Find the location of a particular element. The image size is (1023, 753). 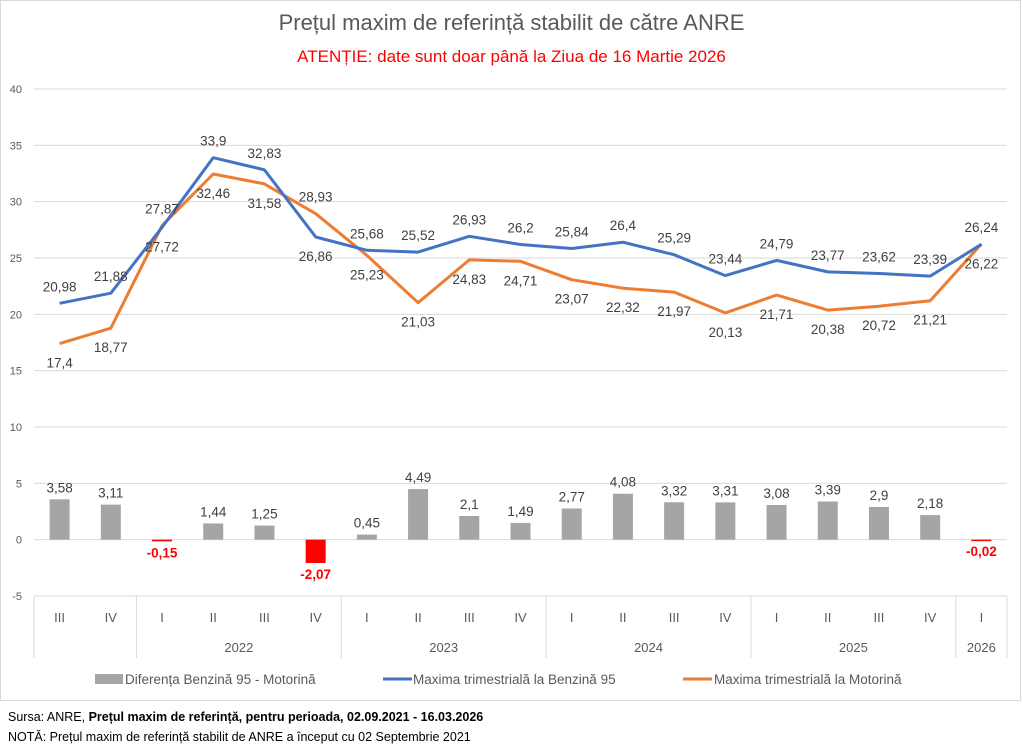

y-tick-label: 25 is located at coordinates (16, 259).